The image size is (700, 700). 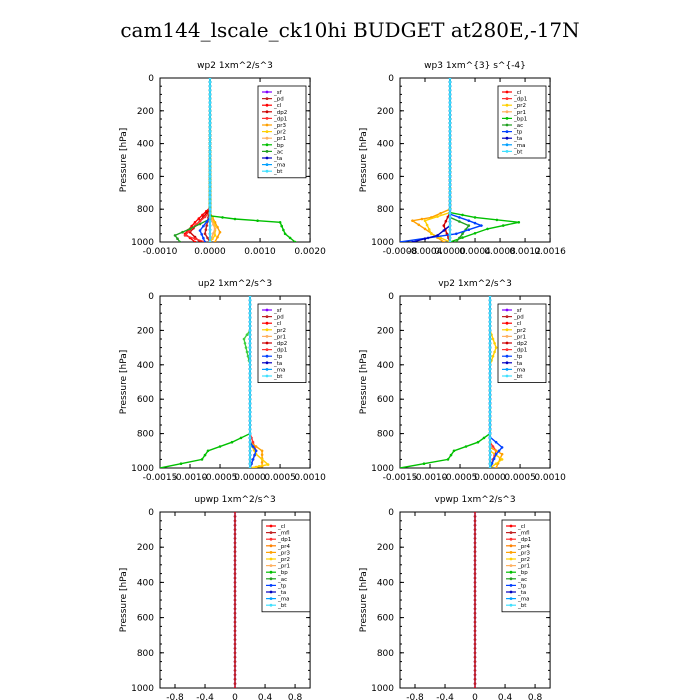 What do you see at coordinates (493, 446) in the screenshot?
I see `series-point-cl` at bounding box center [493, 446].